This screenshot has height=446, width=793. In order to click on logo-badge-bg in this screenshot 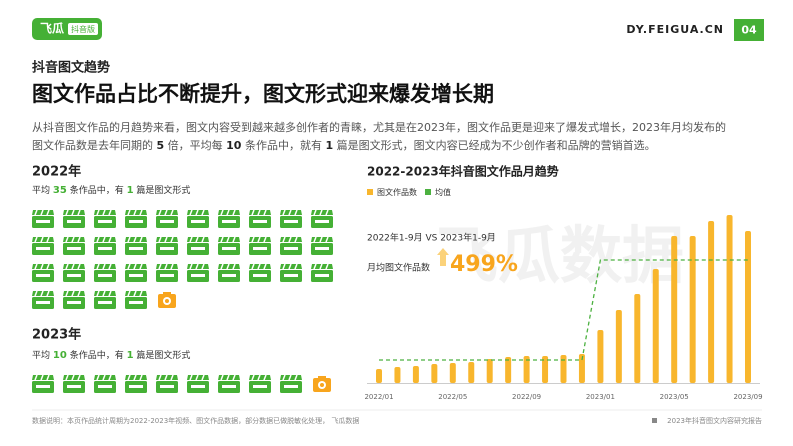, I will do `click(83, 29)`.